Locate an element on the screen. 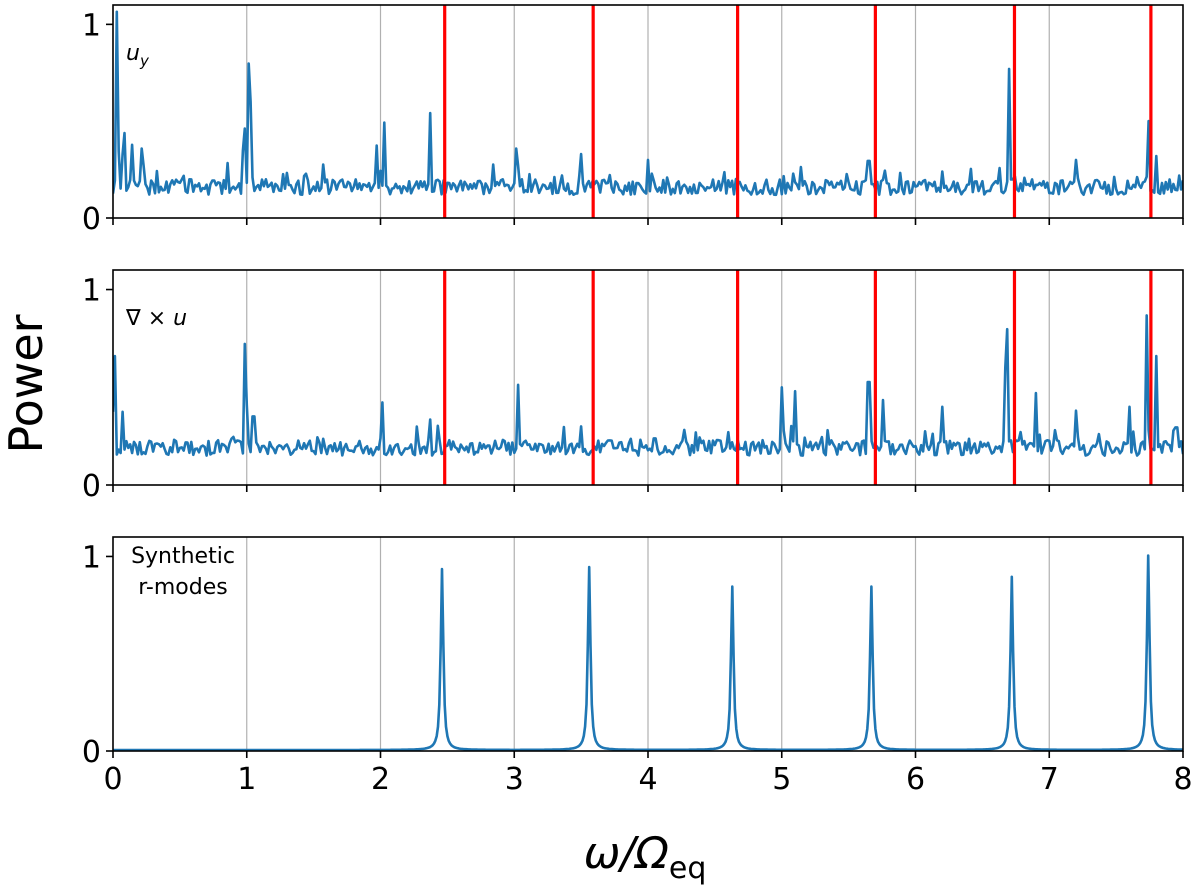 This screenshot has width=1200, height=887. panel-label: ∇ × u is located at coordinates (156, 318).